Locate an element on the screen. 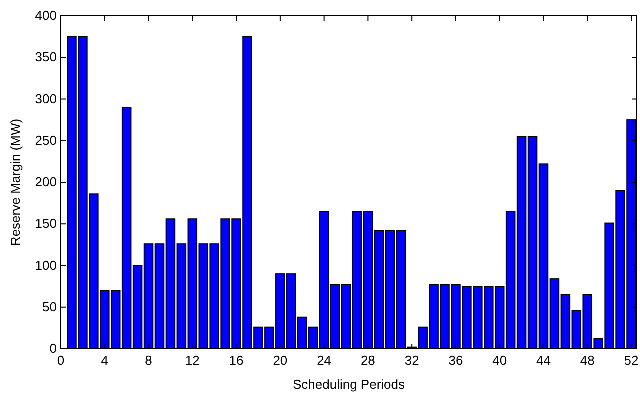 The image size is (640, 403). x-tick-label: 44 is located at coordinates (543, 360).